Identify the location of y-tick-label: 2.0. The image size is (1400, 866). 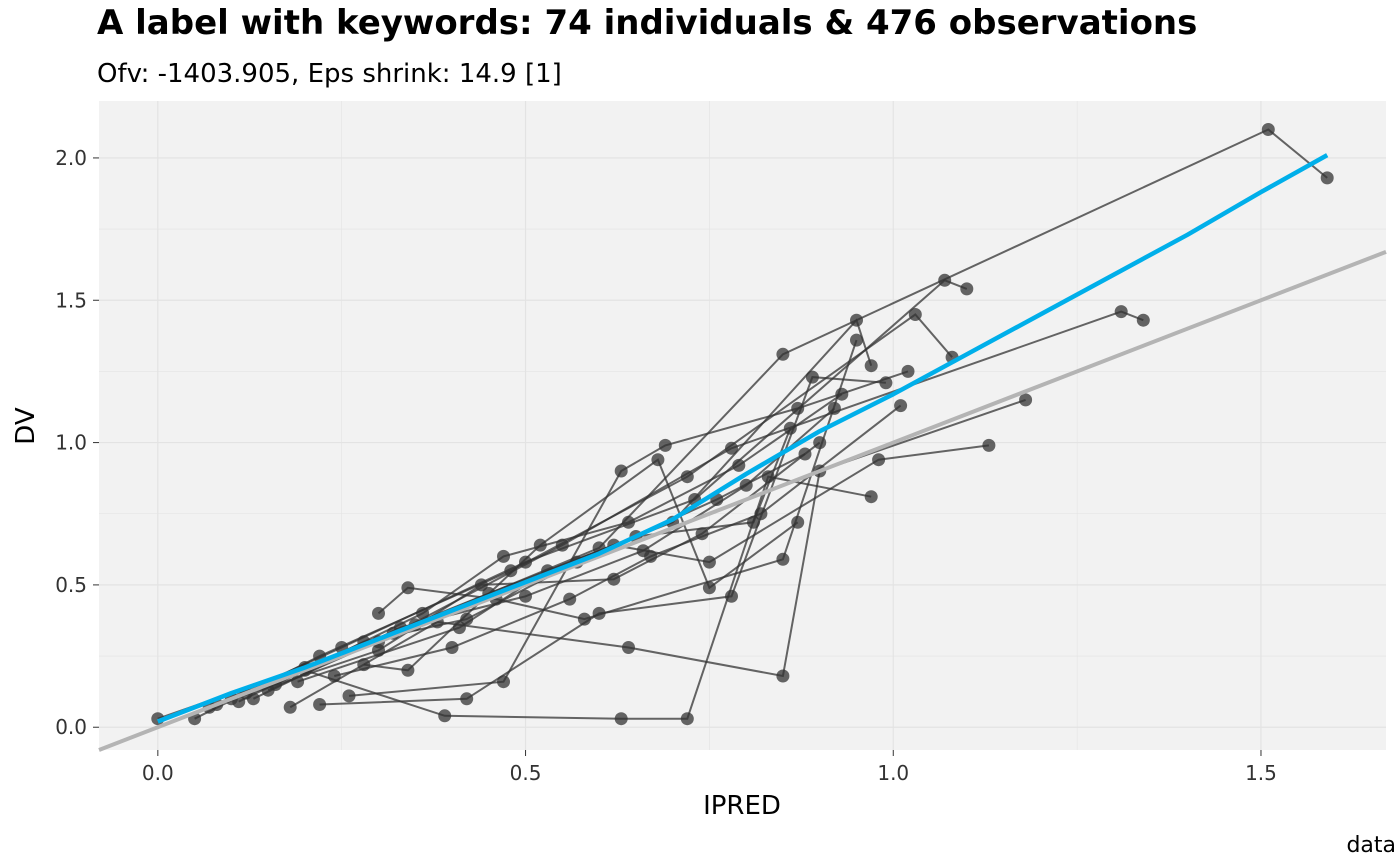
(71, 158).